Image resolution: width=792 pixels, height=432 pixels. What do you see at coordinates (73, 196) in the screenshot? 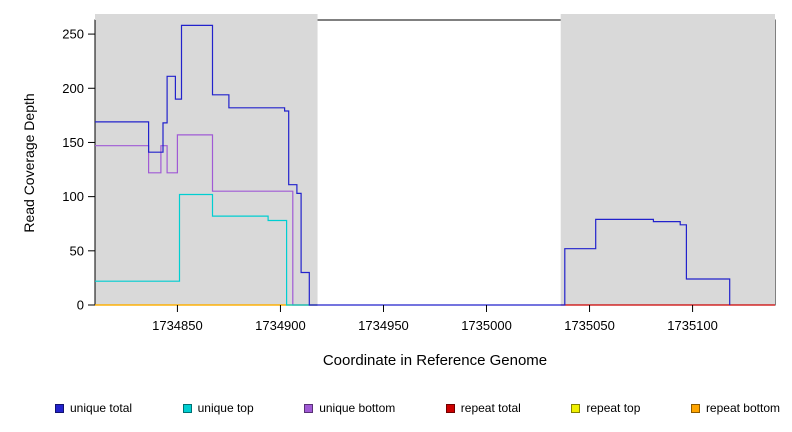
I see `y-tick-label: 100` at bounding box center [73, 196].